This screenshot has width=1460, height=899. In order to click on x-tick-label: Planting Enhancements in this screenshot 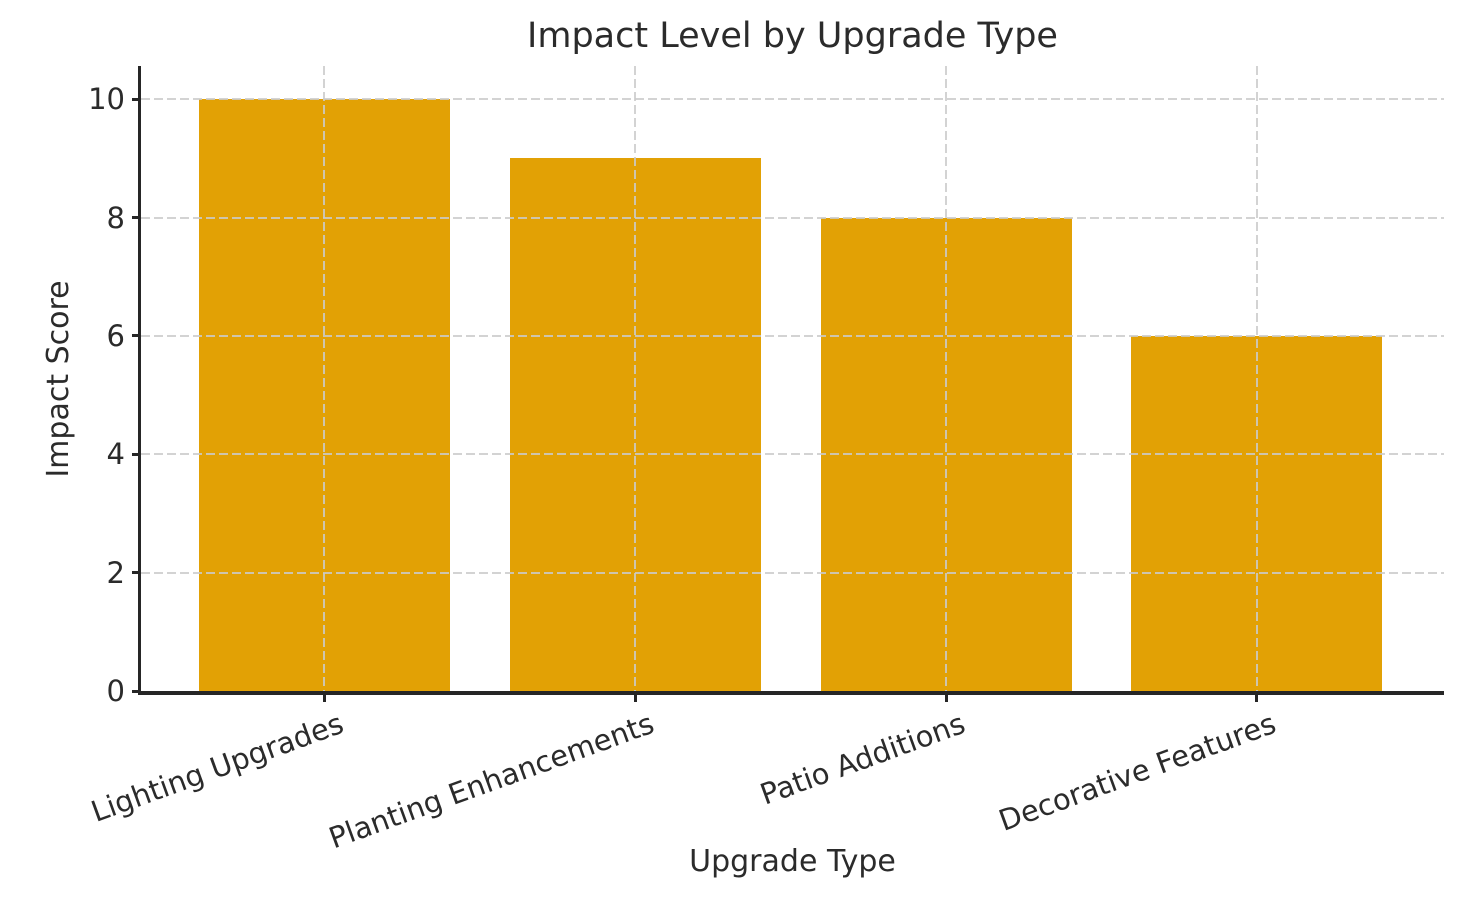, I will do `click(491, 781)`.